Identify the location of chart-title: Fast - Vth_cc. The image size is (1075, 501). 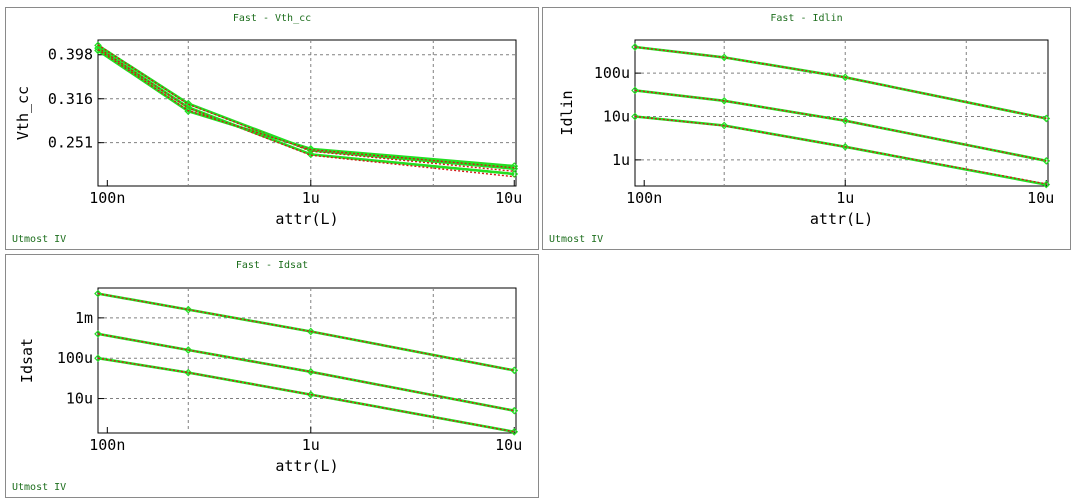
(272, 18).